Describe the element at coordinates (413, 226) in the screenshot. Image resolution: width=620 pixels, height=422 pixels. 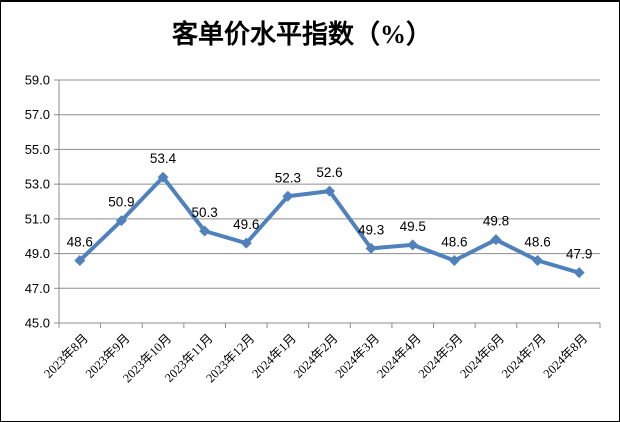
I see `data-point-label: 49.5` at that location.